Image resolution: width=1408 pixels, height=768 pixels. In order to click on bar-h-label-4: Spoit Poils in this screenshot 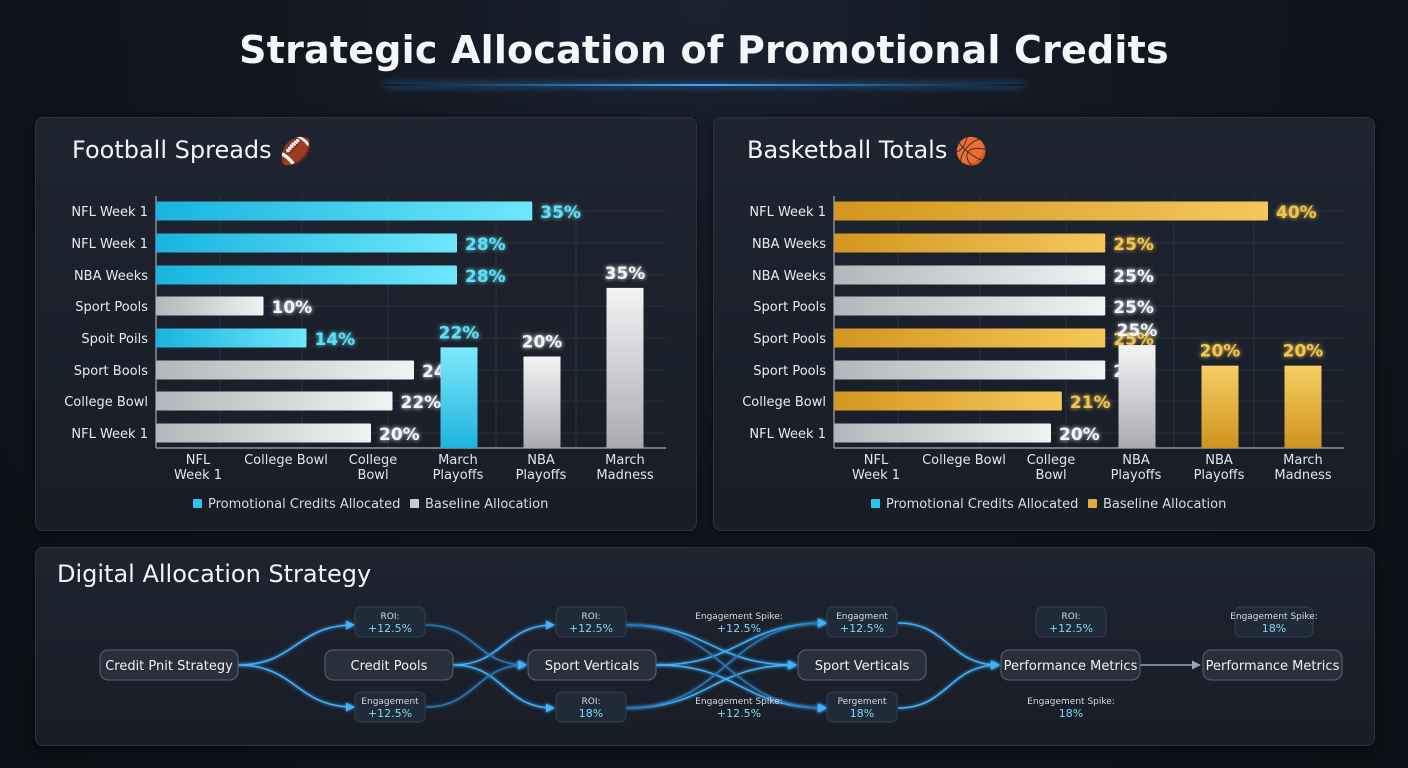, I will do `click(114, 339)`.